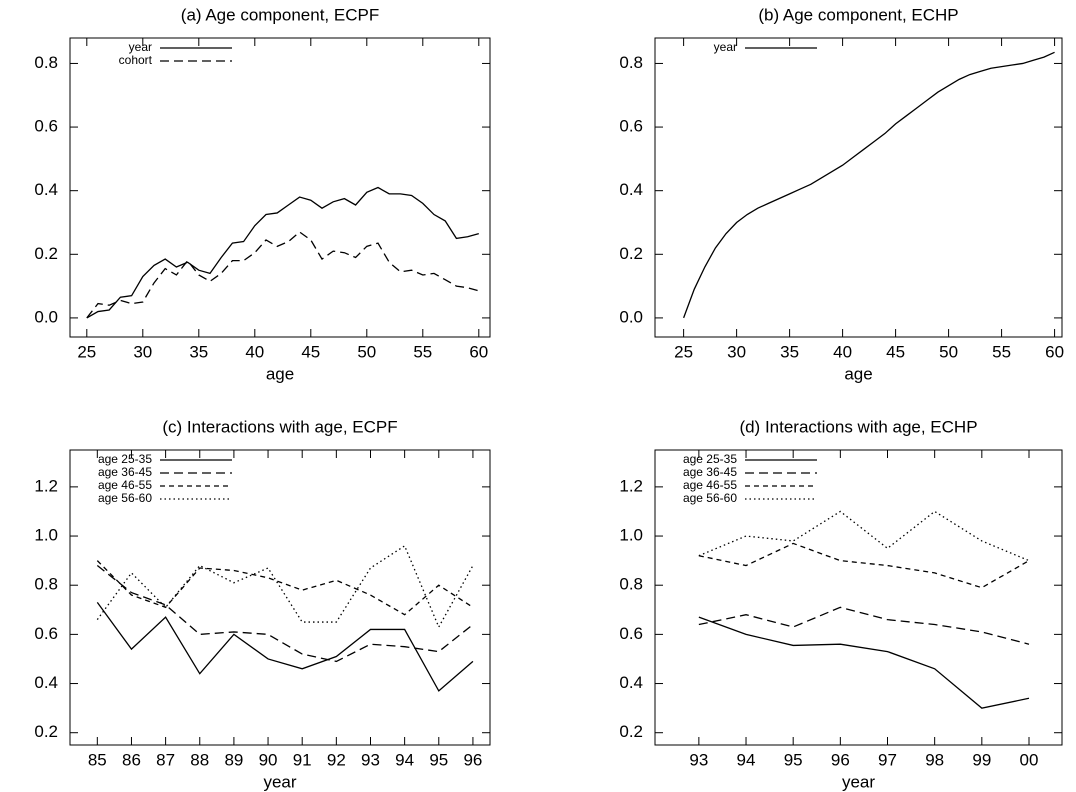 Image resolution: width=1076 pixels, height=792 pixels. I want to click on x-tick-label: 86, so click(131, 759).